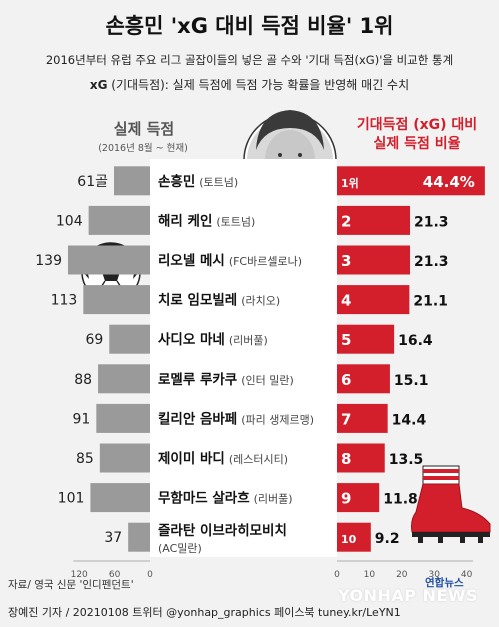 This screenshot has width=499, height=627. I want to click on goals-label: 88, so click(83, 380).